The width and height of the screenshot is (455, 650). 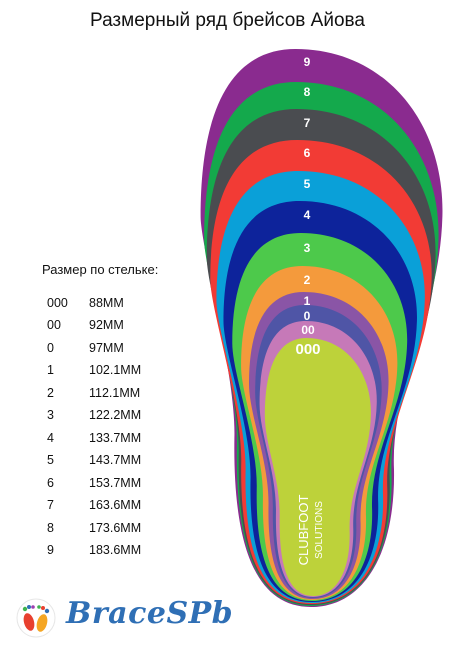 I want to click on size-code: 0, so click(x=50, y=348).